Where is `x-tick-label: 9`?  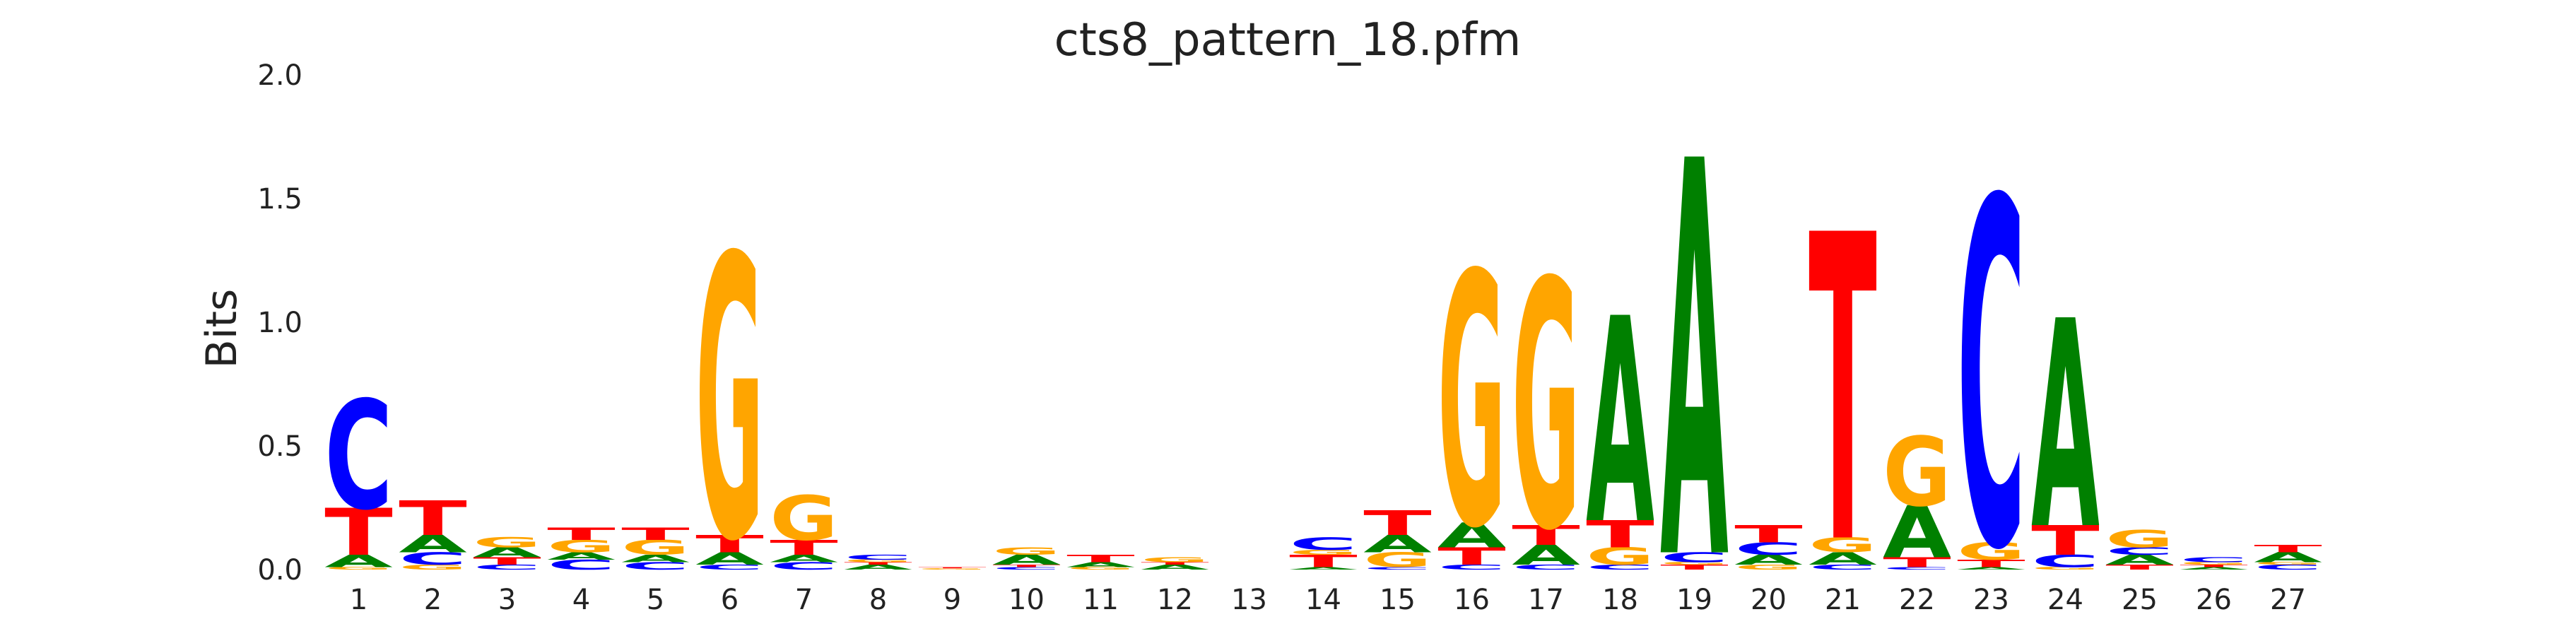
x-tick-label: 9 is located at coordinates (952, 600).